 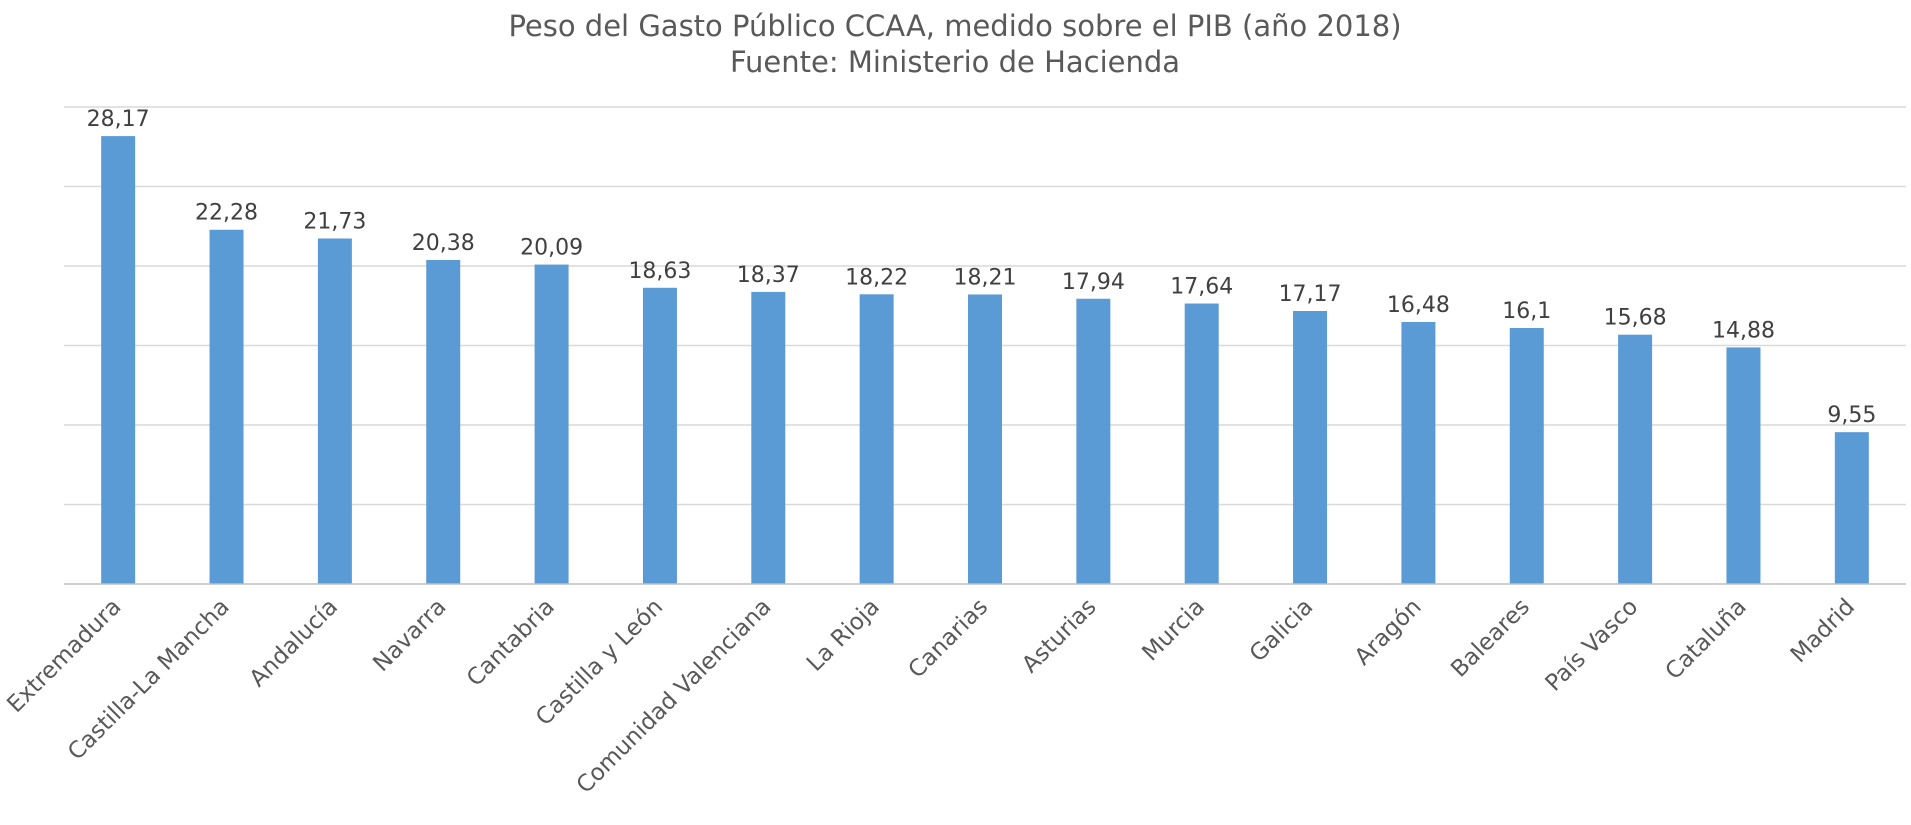 I want to click on x-tick-label: Canarias, so click(x=949, y=639).